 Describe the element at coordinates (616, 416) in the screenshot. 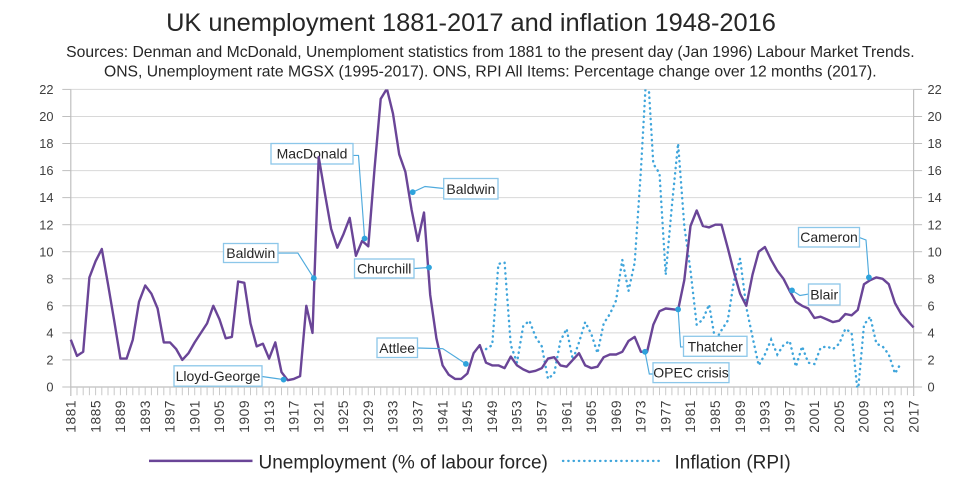

I see `svg-text: 1969` at that location.